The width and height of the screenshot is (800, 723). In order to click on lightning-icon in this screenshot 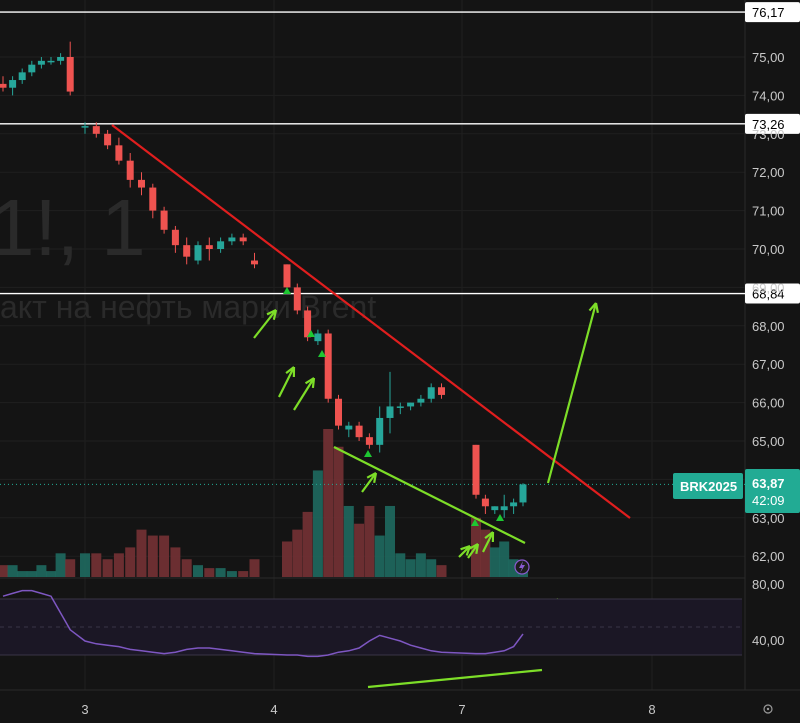, I will do `click(522, 567)`.